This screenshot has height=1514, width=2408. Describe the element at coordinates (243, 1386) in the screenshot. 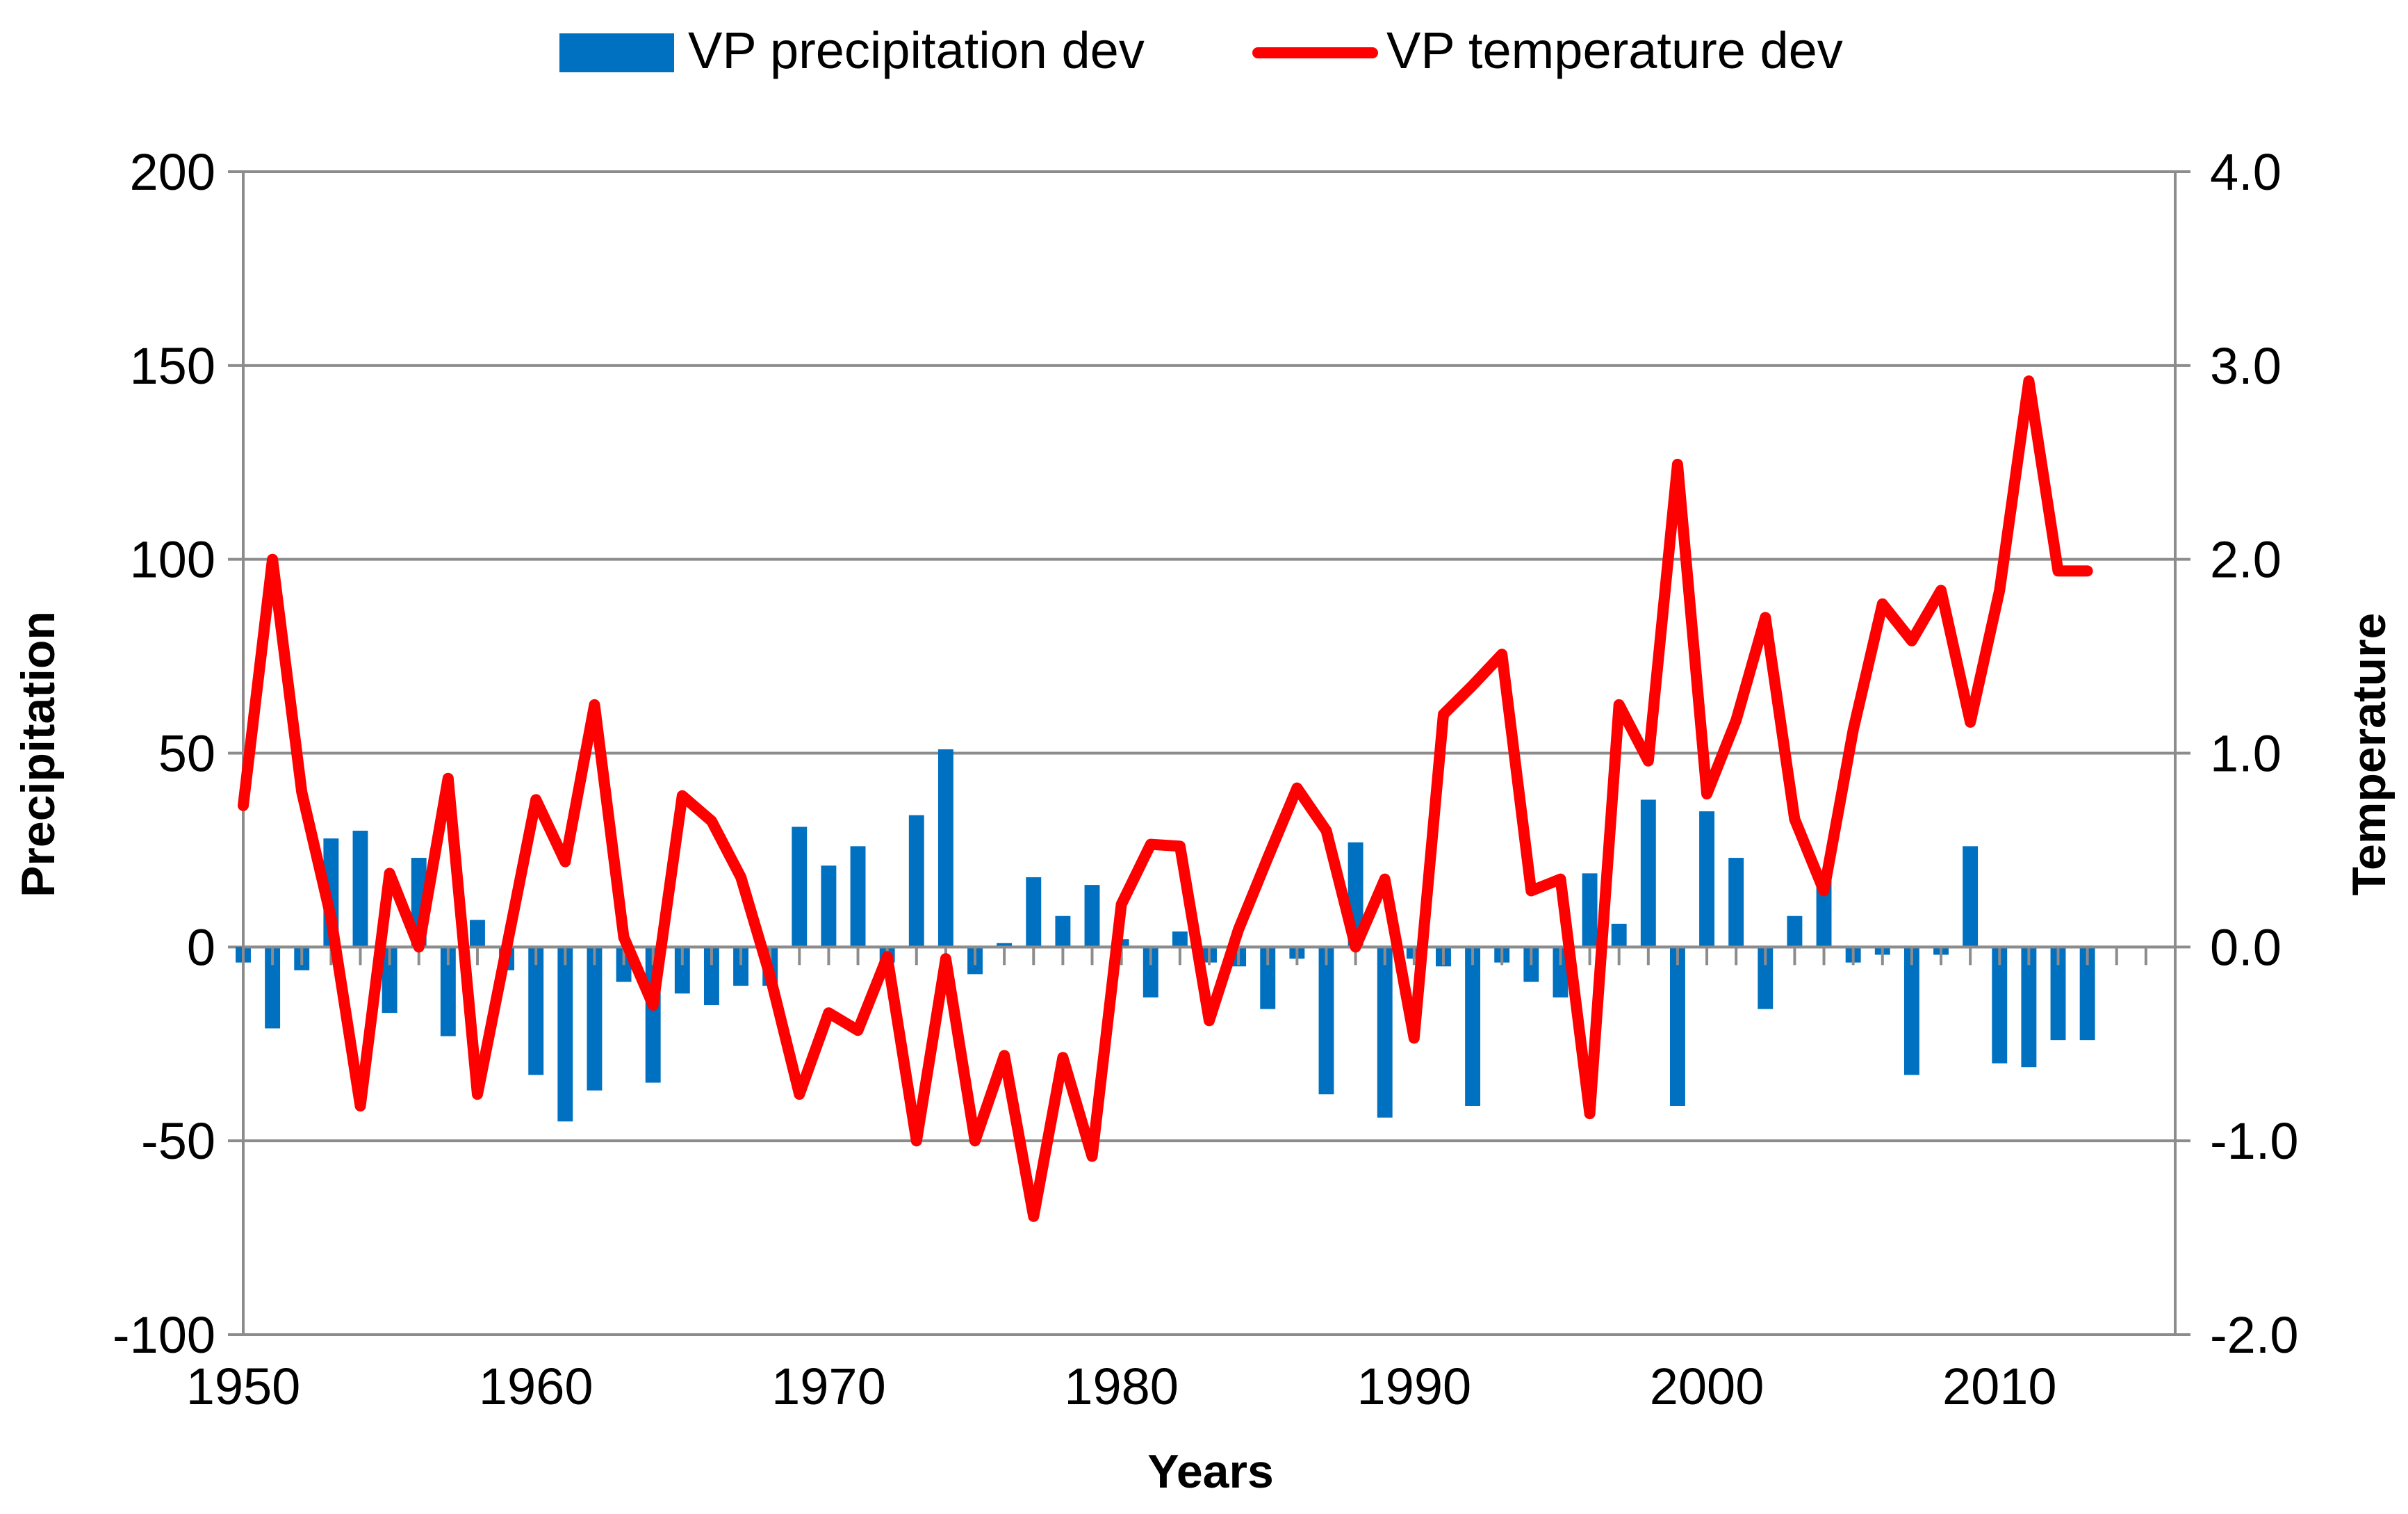

I see `x-tick-label: 1950` at that location.